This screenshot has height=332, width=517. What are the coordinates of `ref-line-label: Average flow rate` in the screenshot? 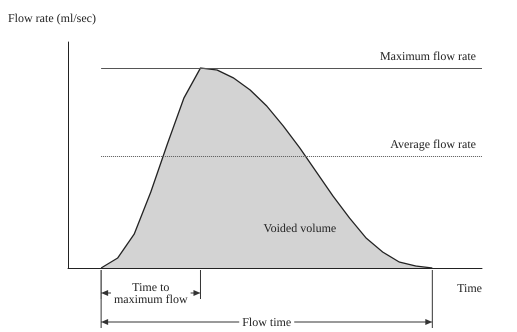 It's located at (433, 144).